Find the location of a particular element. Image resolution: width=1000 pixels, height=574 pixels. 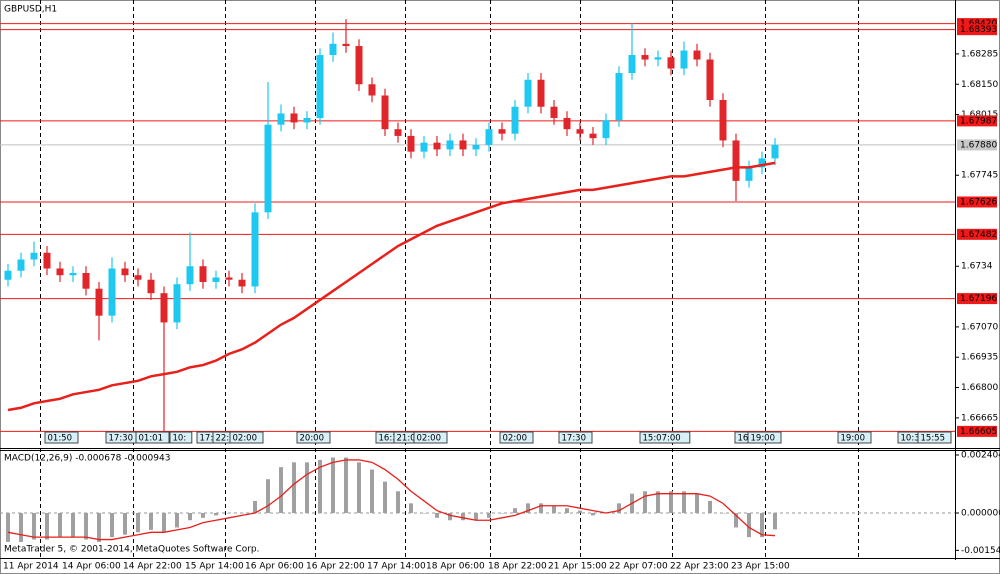

x-tick-label: 22 Apr 07:00 is located at coordinates (638, 567).